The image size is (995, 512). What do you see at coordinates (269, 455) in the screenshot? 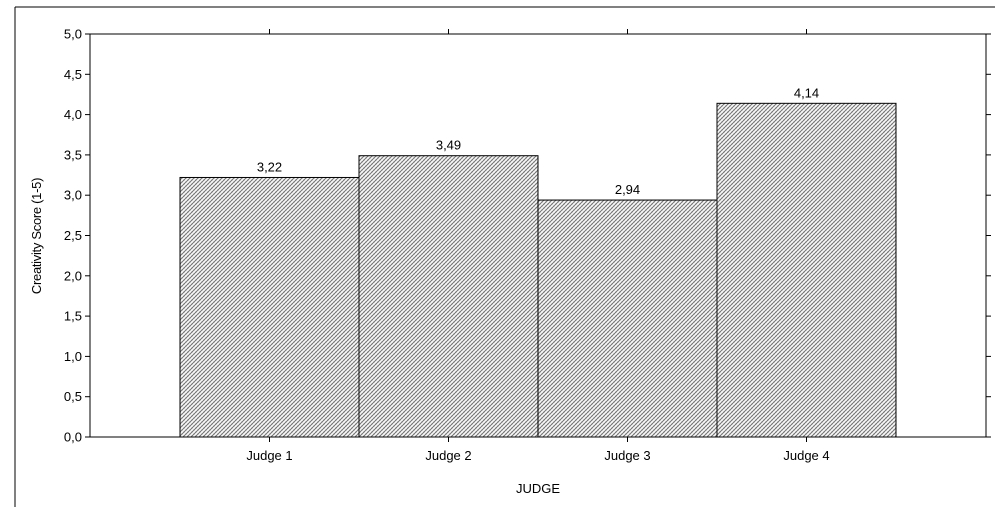
I see `x-category-label: Judge 1` at bounding box center [269, 455].